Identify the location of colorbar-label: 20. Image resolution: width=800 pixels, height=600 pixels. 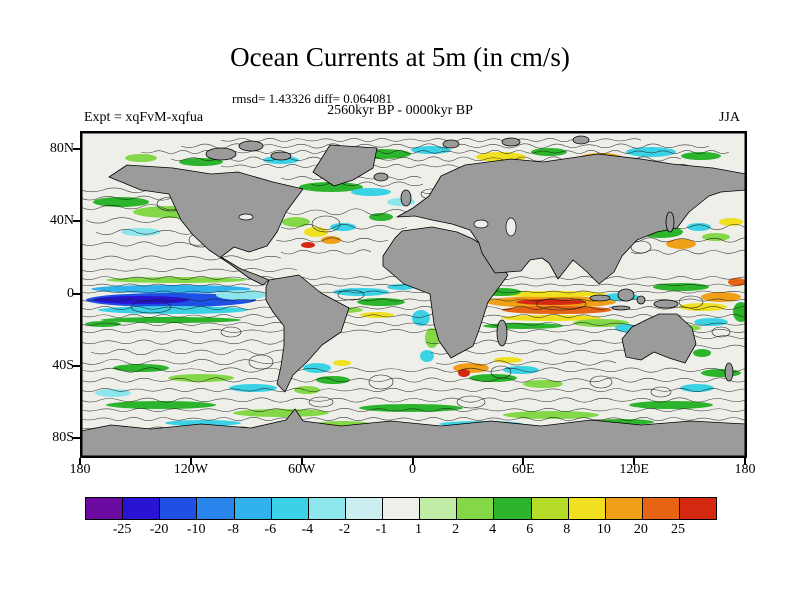
(640, 529).